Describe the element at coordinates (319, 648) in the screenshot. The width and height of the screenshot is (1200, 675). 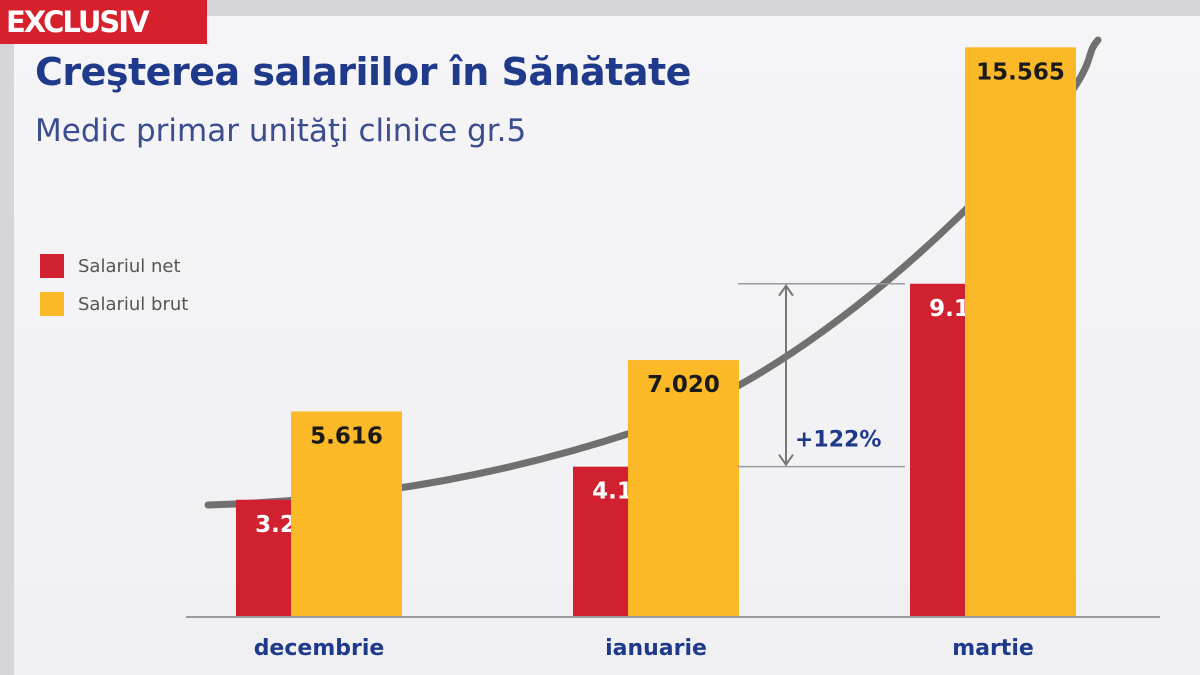
I see `category-label-0: decembrie` at that location.